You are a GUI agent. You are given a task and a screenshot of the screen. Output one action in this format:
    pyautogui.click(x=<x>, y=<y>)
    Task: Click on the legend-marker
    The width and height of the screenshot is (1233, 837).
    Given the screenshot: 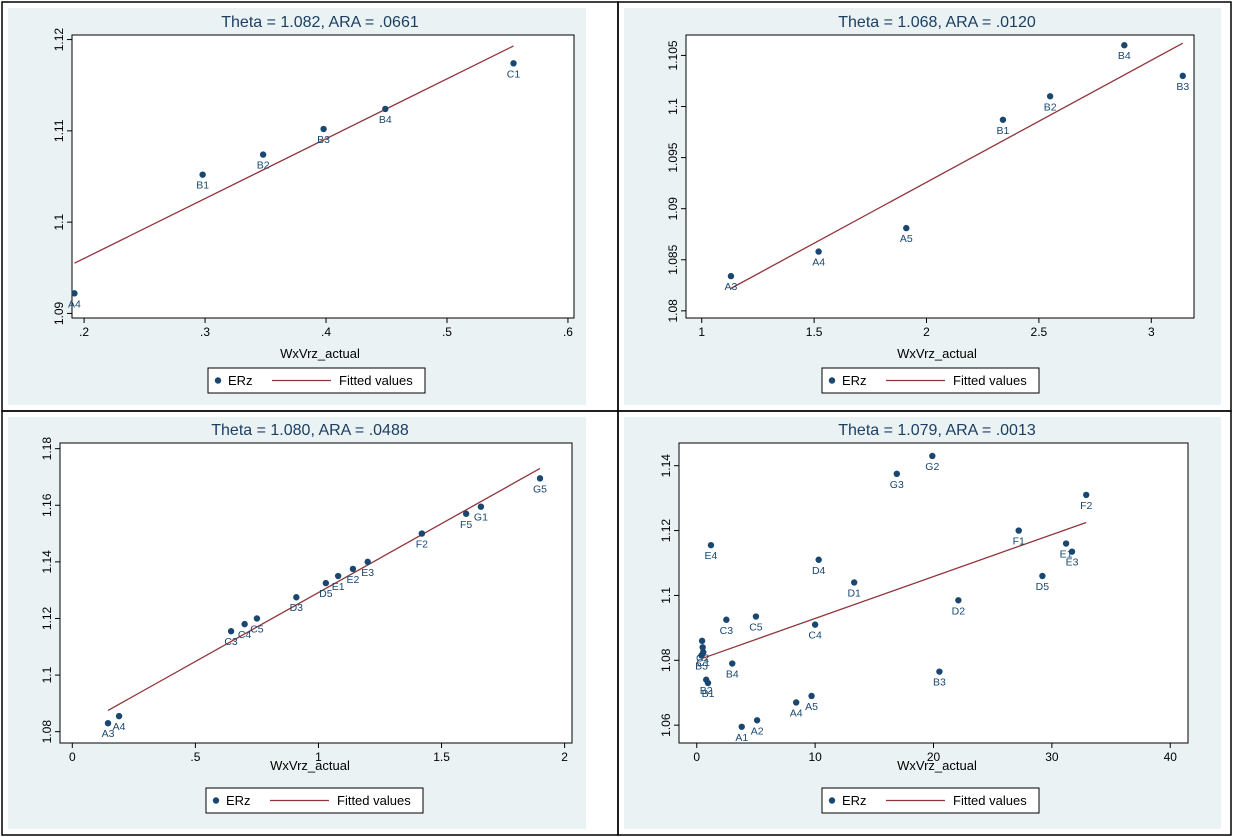 What is the action you would take?
    pyautogui.click(x=832, y=800)
    